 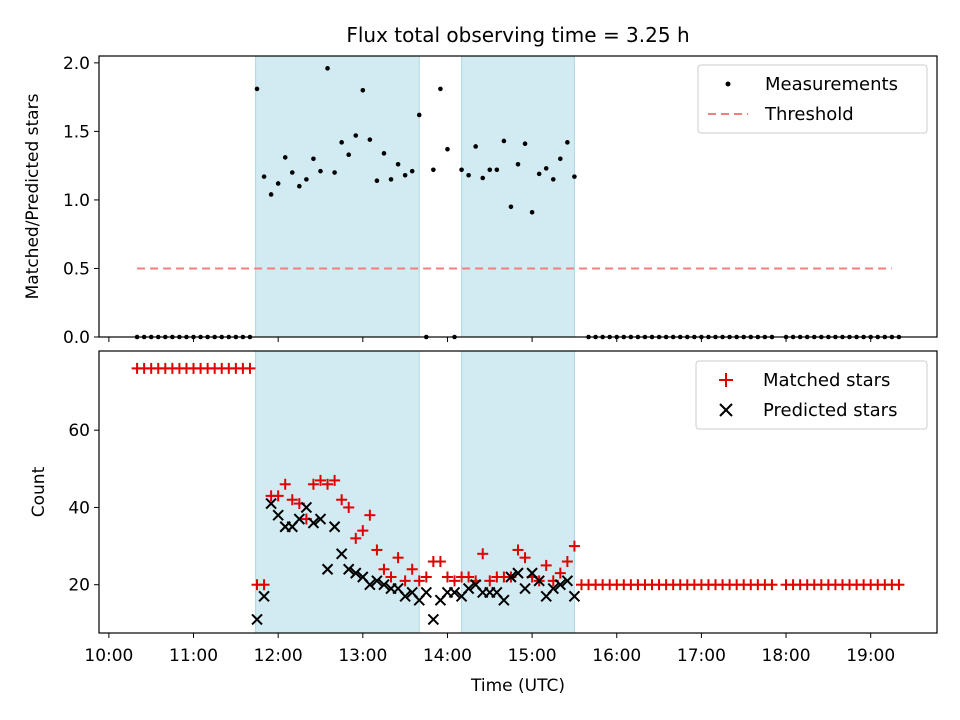 What do you see at coordinates (362, 656) in the screenshot?
I see `x-tick-label: 13:00` at bounding box center [362, 656].